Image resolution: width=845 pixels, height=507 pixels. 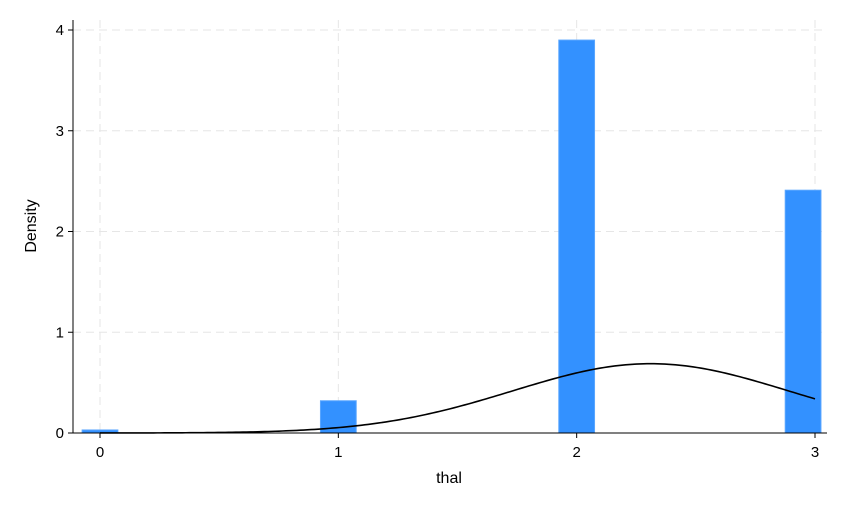 What do you see at coordinates (60, 332) in the screenshot?
I see `y-tick-label: 1` at bounding box center [60, 332].